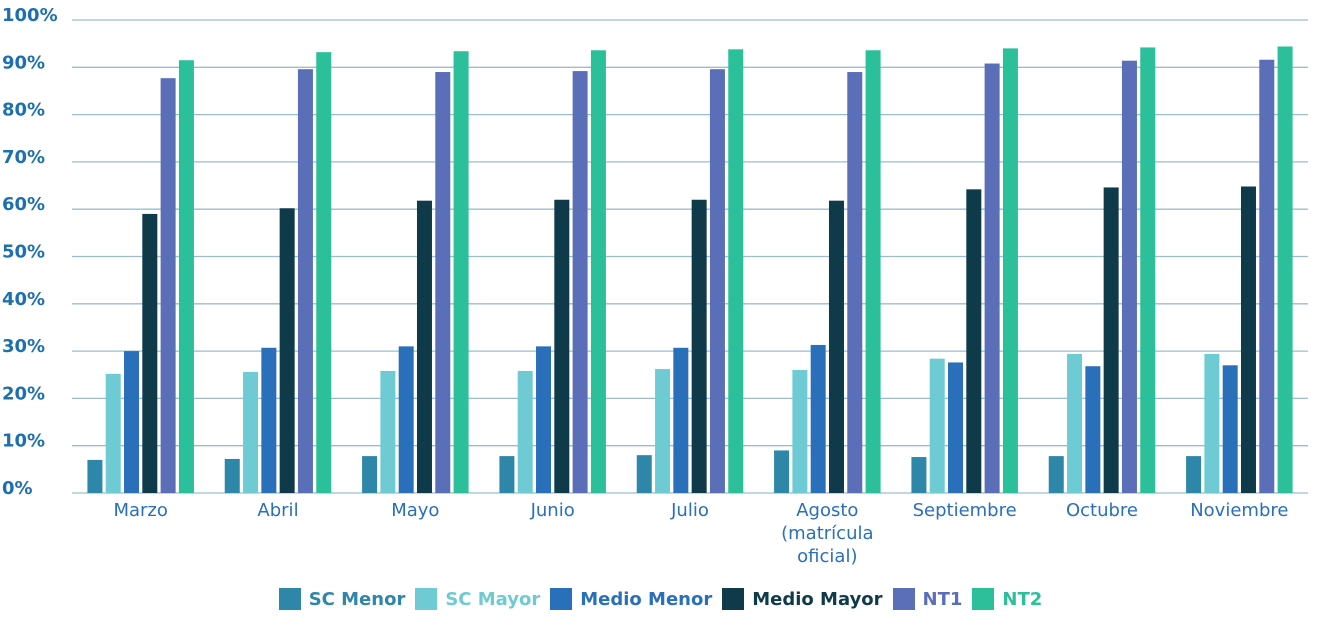 The height and width of the screenshot is (643, 1321). Describe the element at coordinates (23, 252) in the screenshot. I see `y-tick-label: 50%` at that location.